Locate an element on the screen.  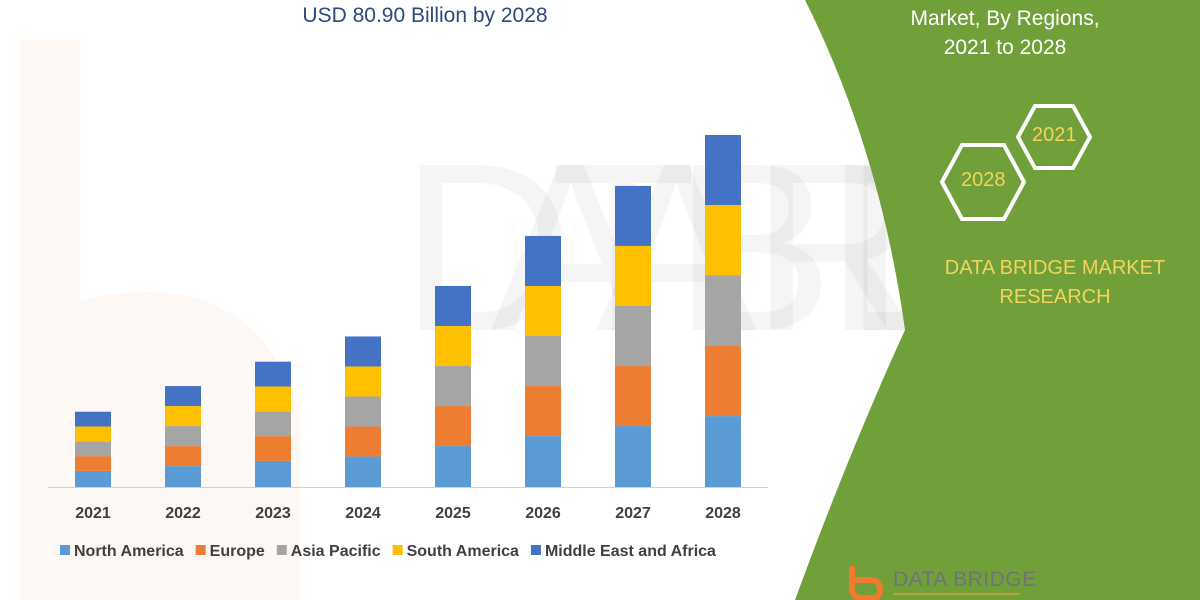
logo-text: DATA BRIDGE is located at coordinates (965, 579).